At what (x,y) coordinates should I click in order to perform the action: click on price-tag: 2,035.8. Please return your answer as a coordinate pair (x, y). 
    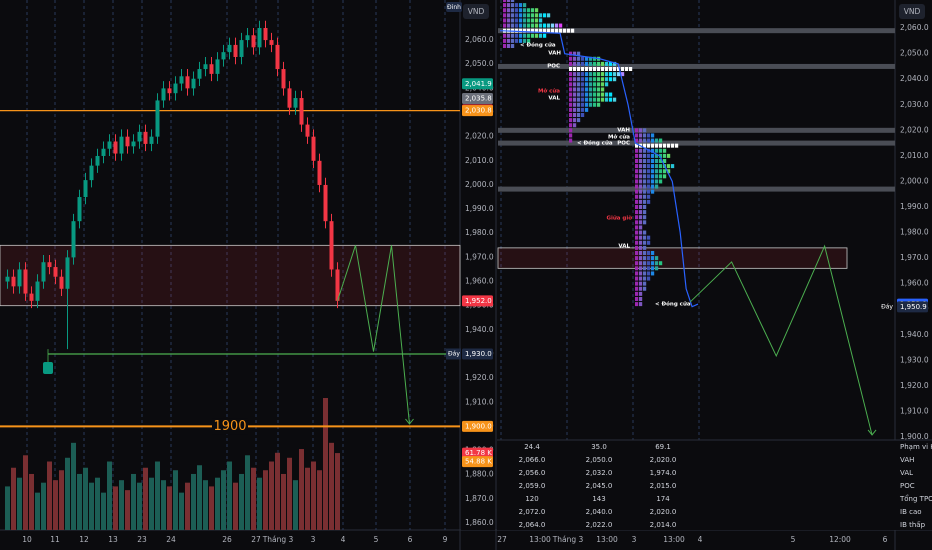
    Looking at the image, I should click on (478, 99).